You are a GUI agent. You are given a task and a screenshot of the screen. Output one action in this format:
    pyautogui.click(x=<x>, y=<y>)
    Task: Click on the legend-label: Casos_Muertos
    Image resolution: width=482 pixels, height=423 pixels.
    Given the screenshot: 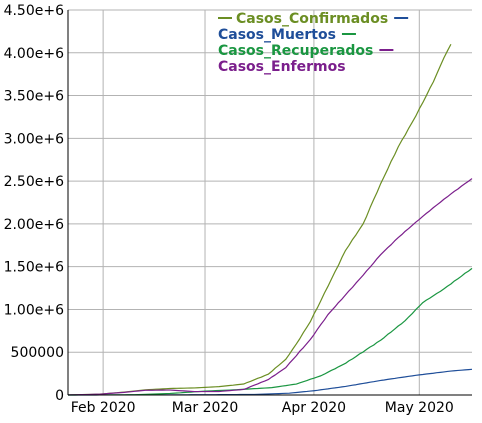 What is the action you would take?
    pyautogui.click(x=277, y=35)
    